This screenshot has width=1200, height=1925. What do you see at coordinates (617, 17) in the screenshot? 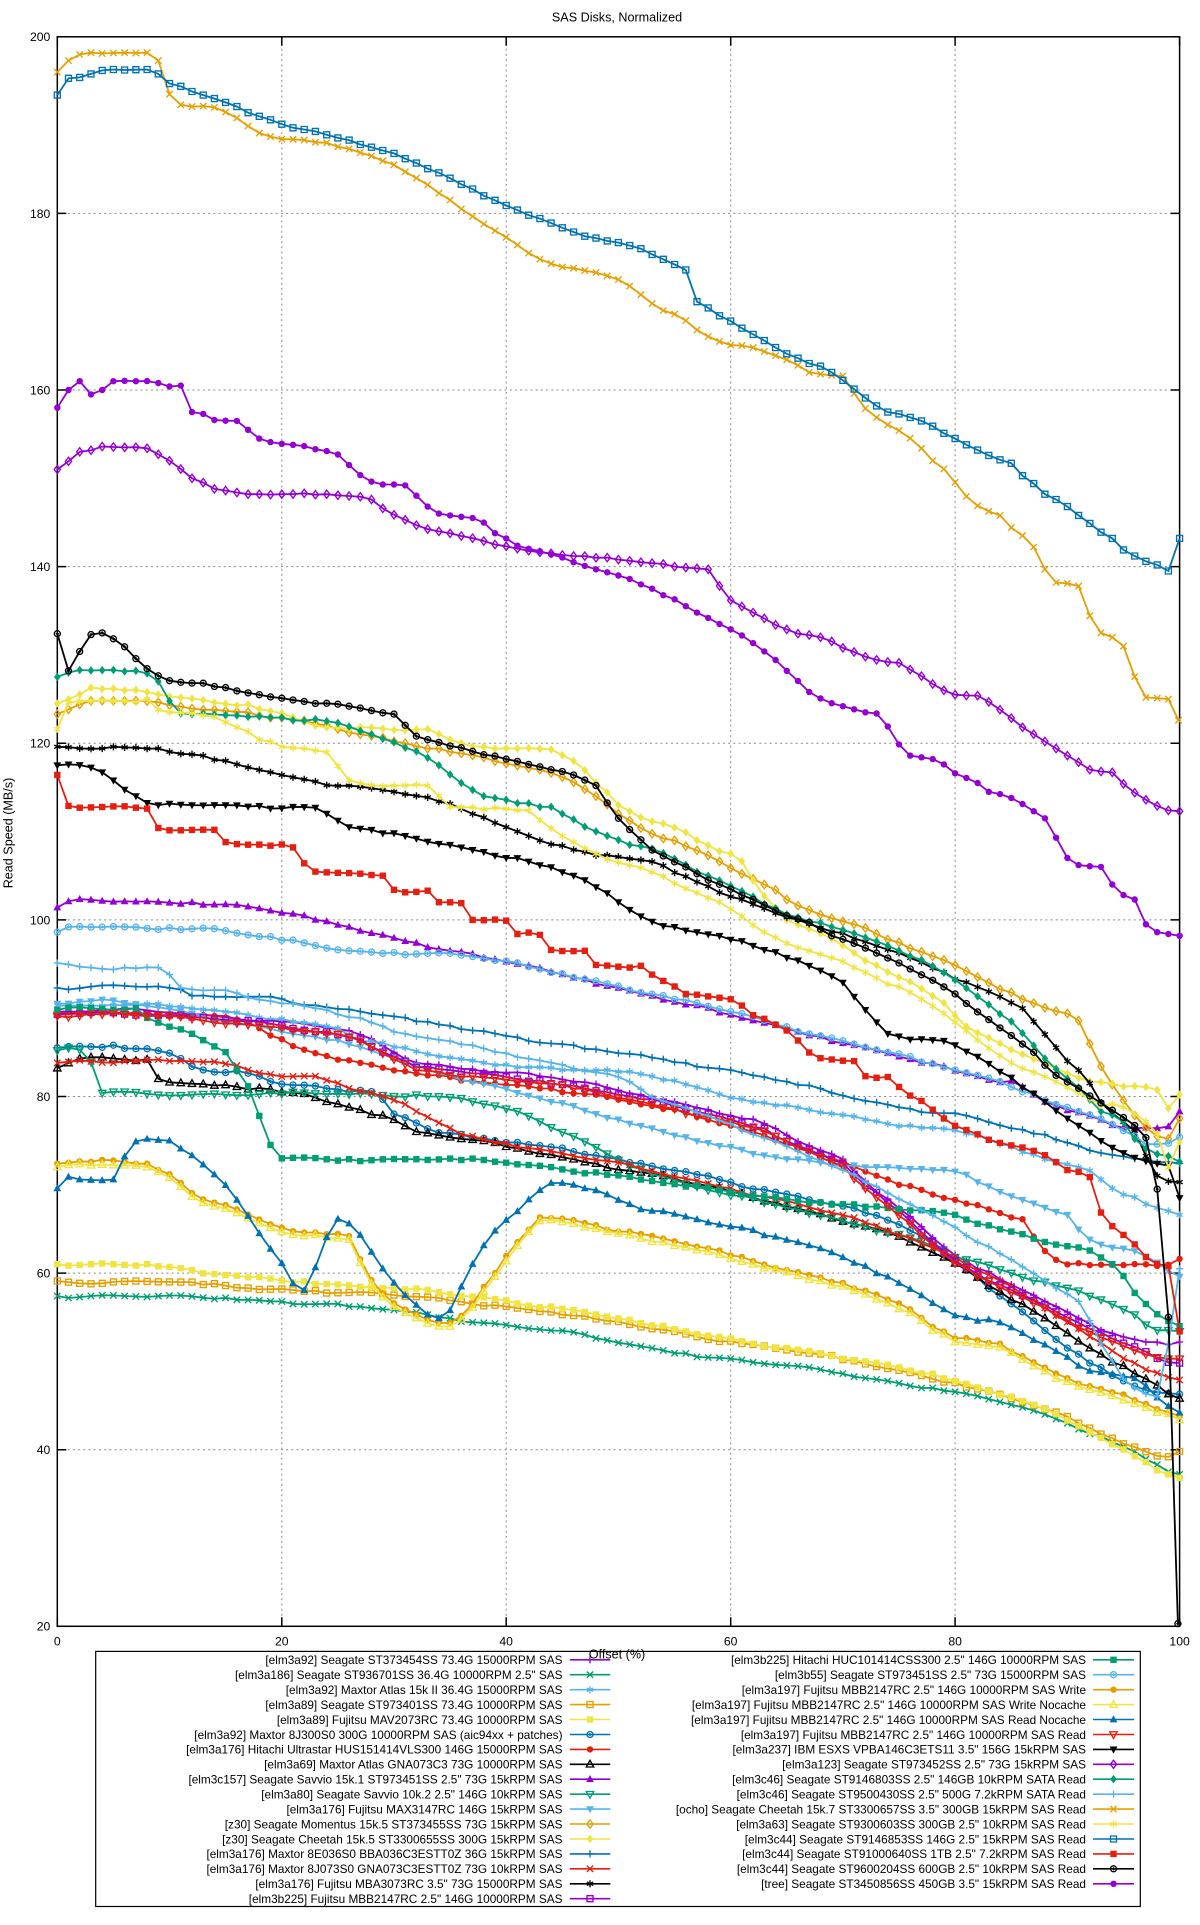
I see `svg-text: SAS Disks, Normalized` at bounding box center [617, 17].